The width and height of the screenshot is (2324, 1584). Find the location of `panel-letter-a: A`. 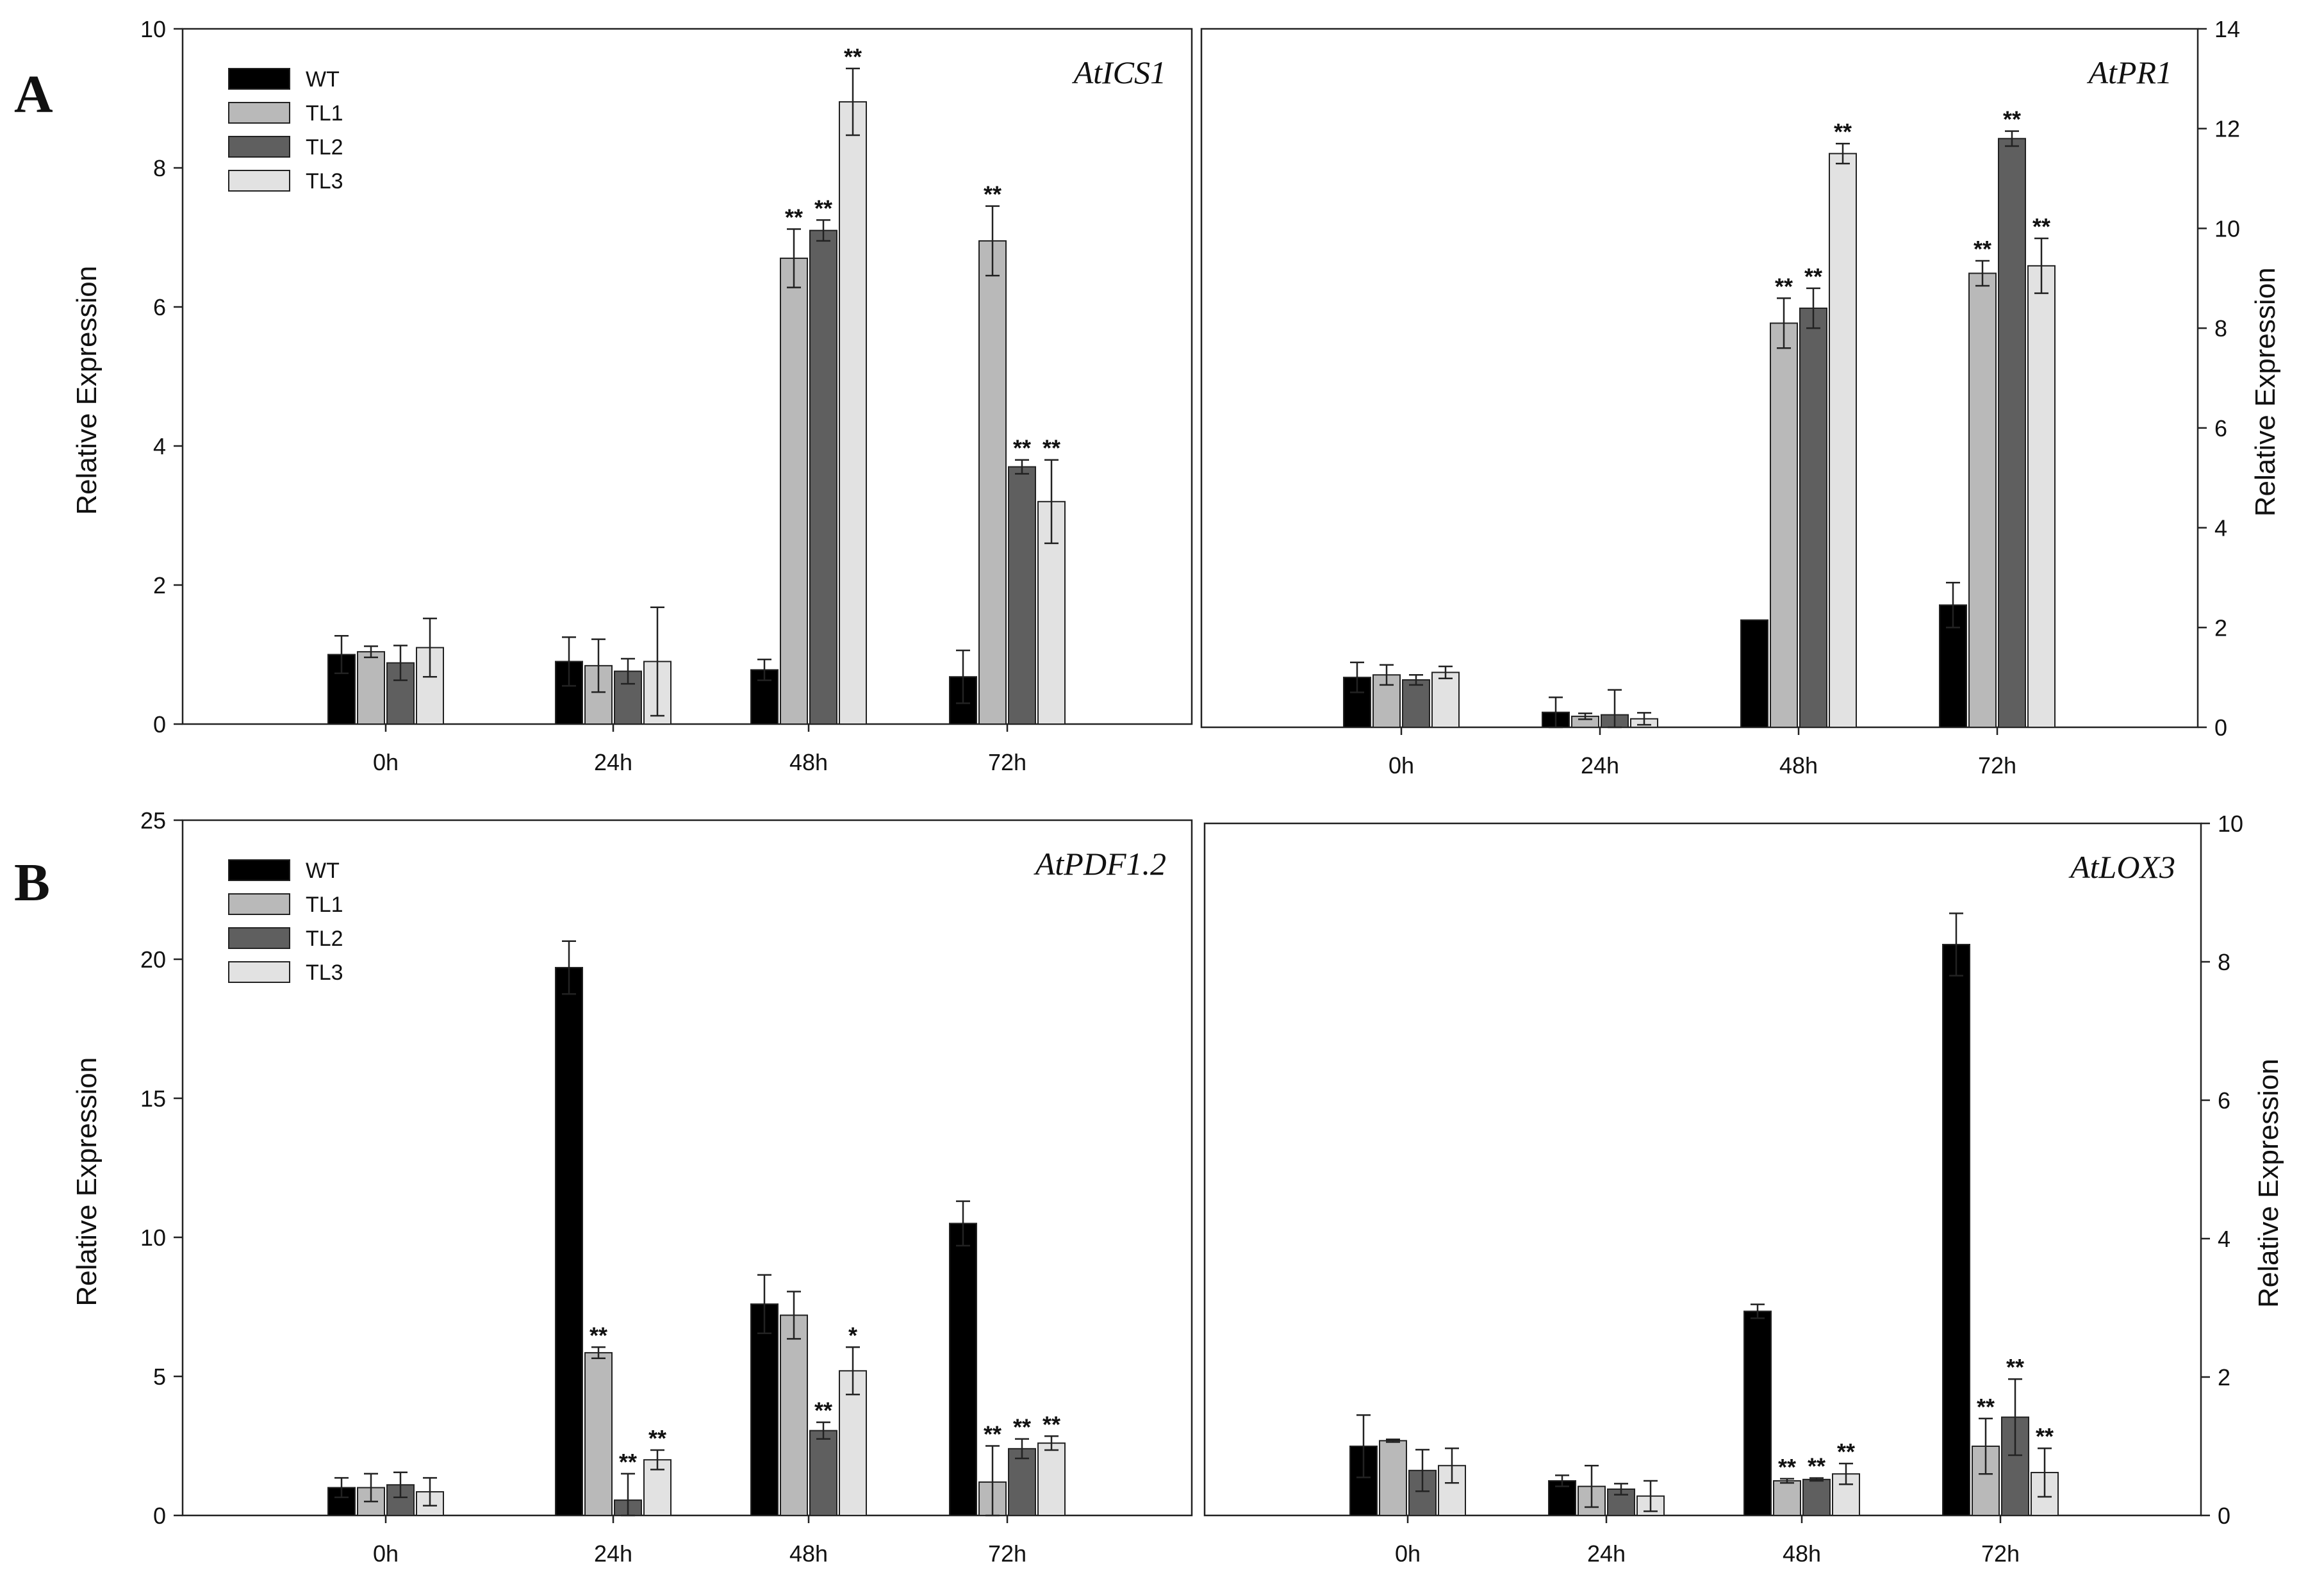

panel-letter-a: A is located at coordinates (33, 94).